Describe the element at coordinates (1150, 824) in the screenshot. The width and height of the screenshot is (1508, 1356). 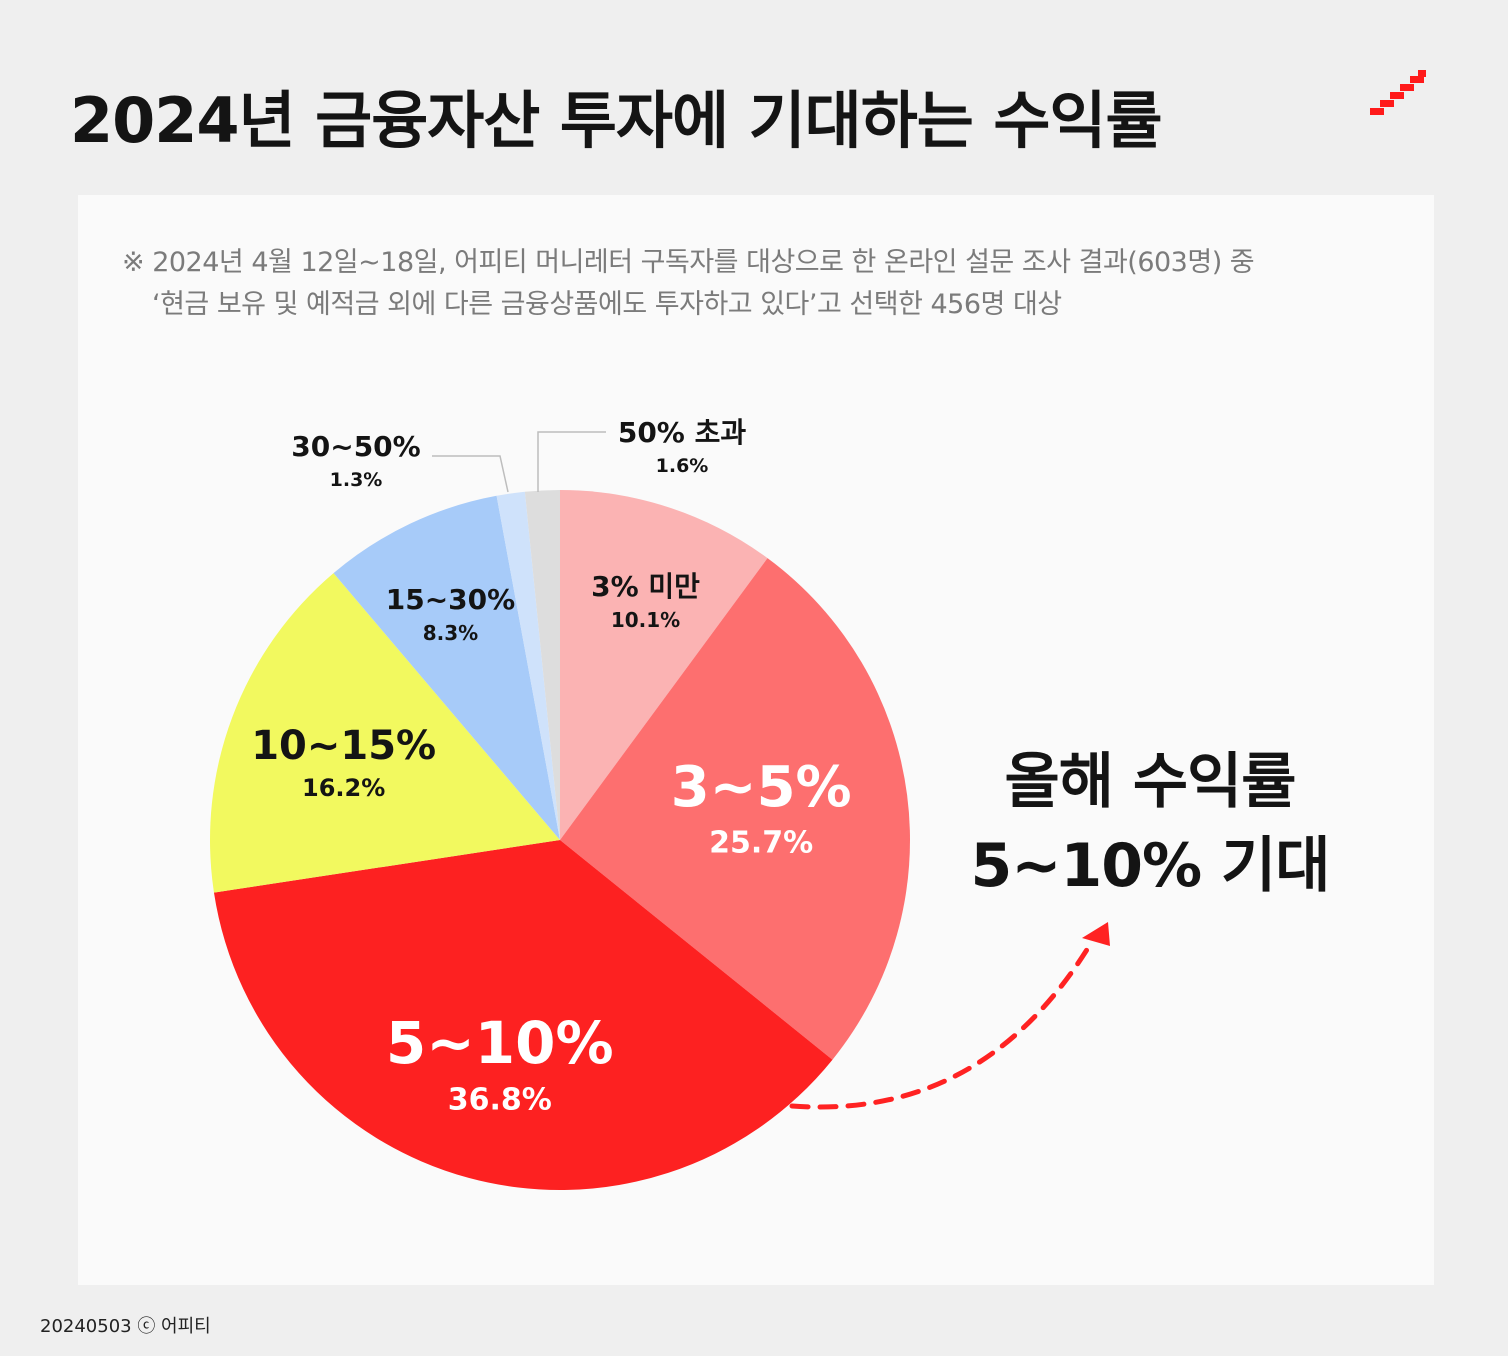
I see `callout-text: 올해 수익률 5~10% 기대` at that location.